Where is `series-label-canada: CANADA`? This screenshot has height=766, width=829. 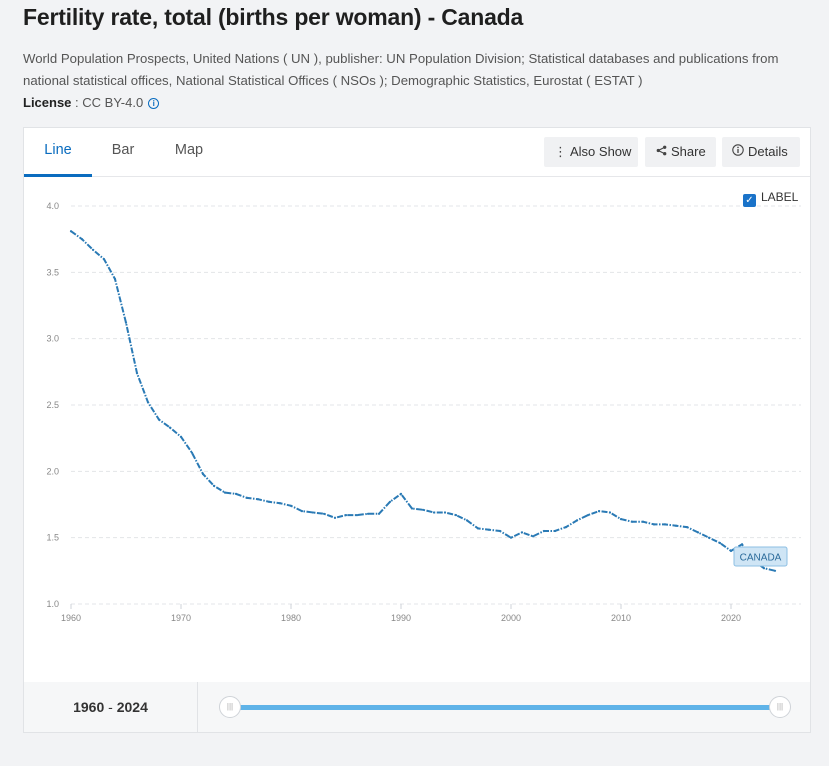
series-label-canada: CANADA is located at coordinates (761, 558).